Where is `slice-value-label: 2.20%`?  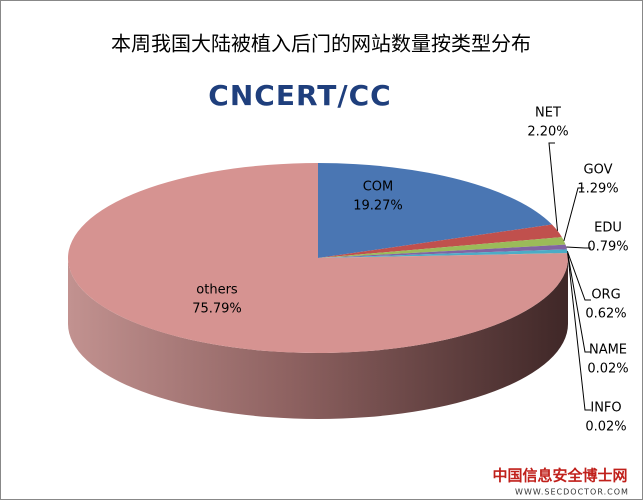
slice-value-label: 2.20% is located at coordinates (547, 132).